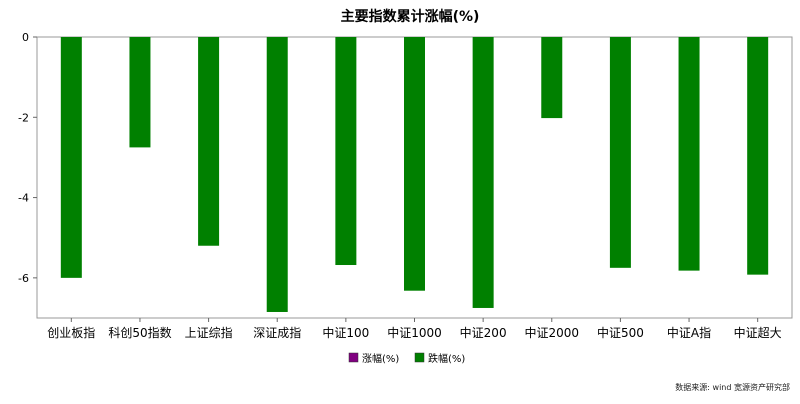 The width and height of the screenshot is (800, 404). What do you see at coordinates (345, 332) in the screenshot?
I see `x-tick-label: 中证100` at bounding box center [345, 332].